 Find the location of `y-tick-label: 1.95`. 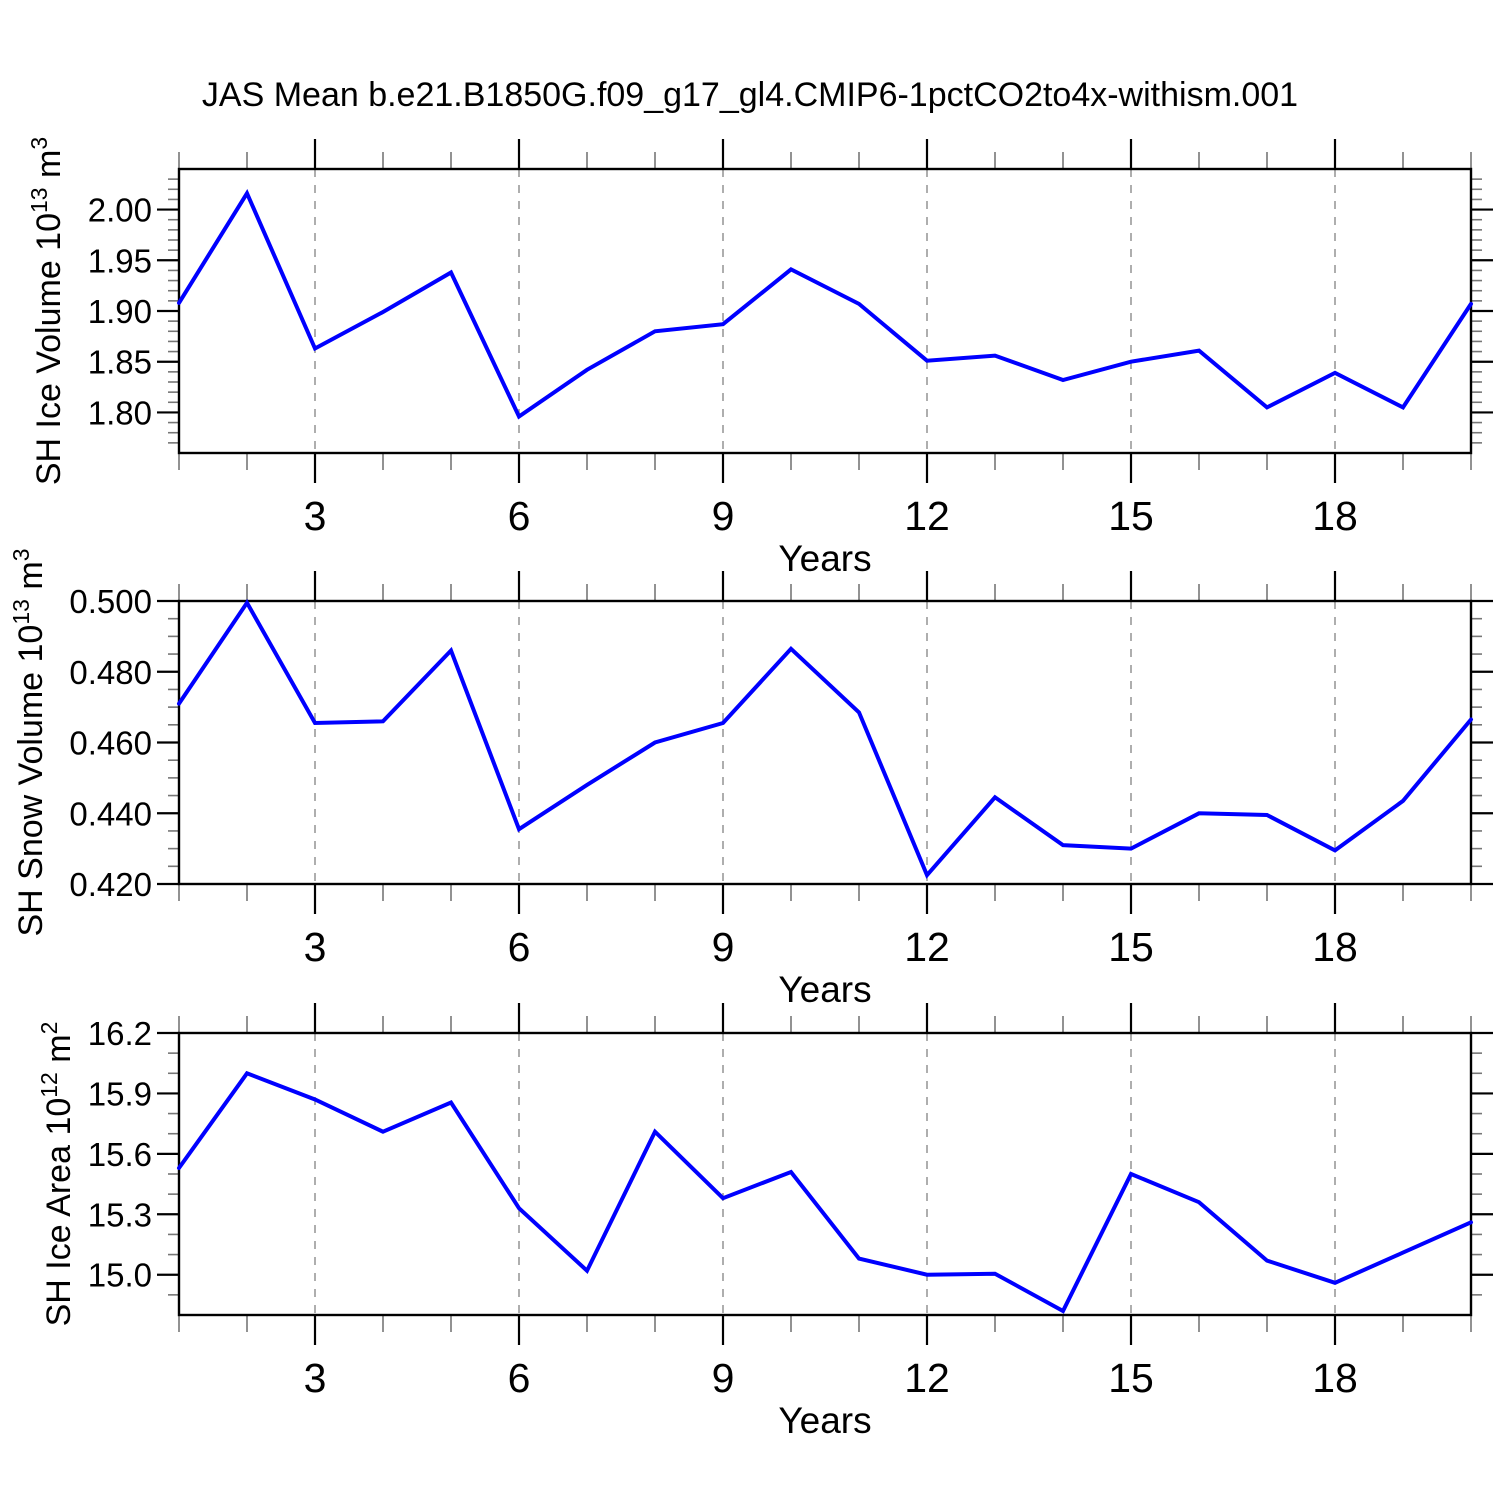

y-tick-label: 1.95 is located at coordinates (120, 260).